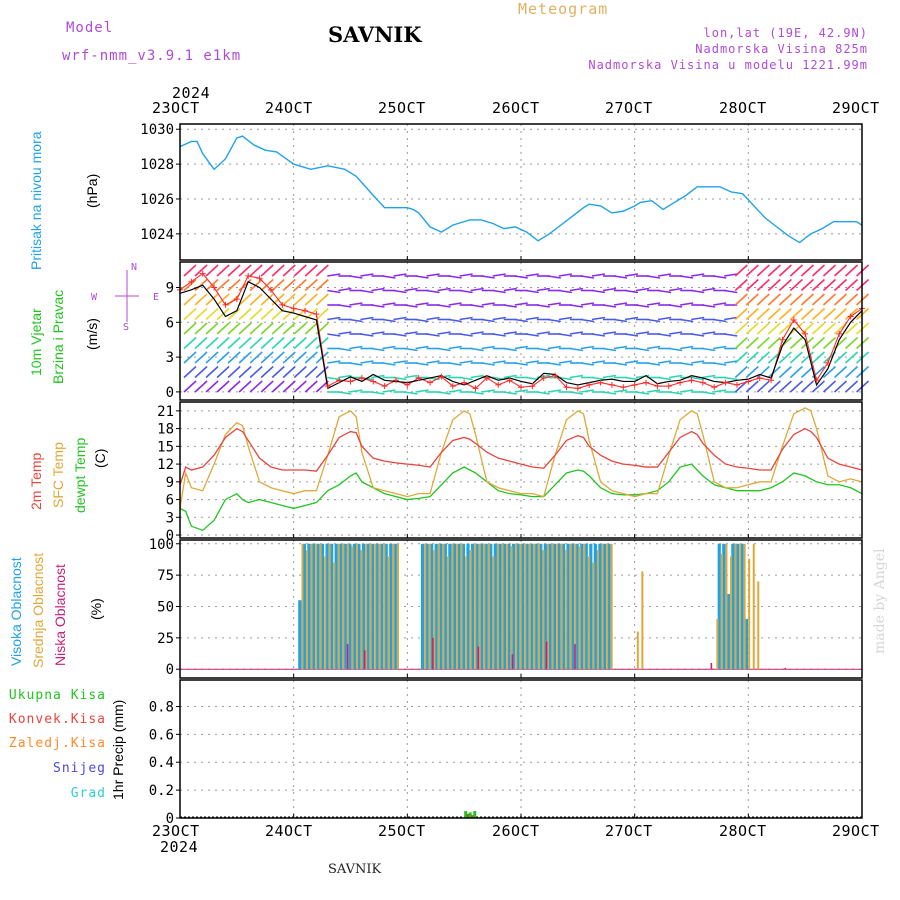  Describe the element at coordinates (289, 831) in the screenshot. I see `bottom-tick-1: 24OCT` at that location.